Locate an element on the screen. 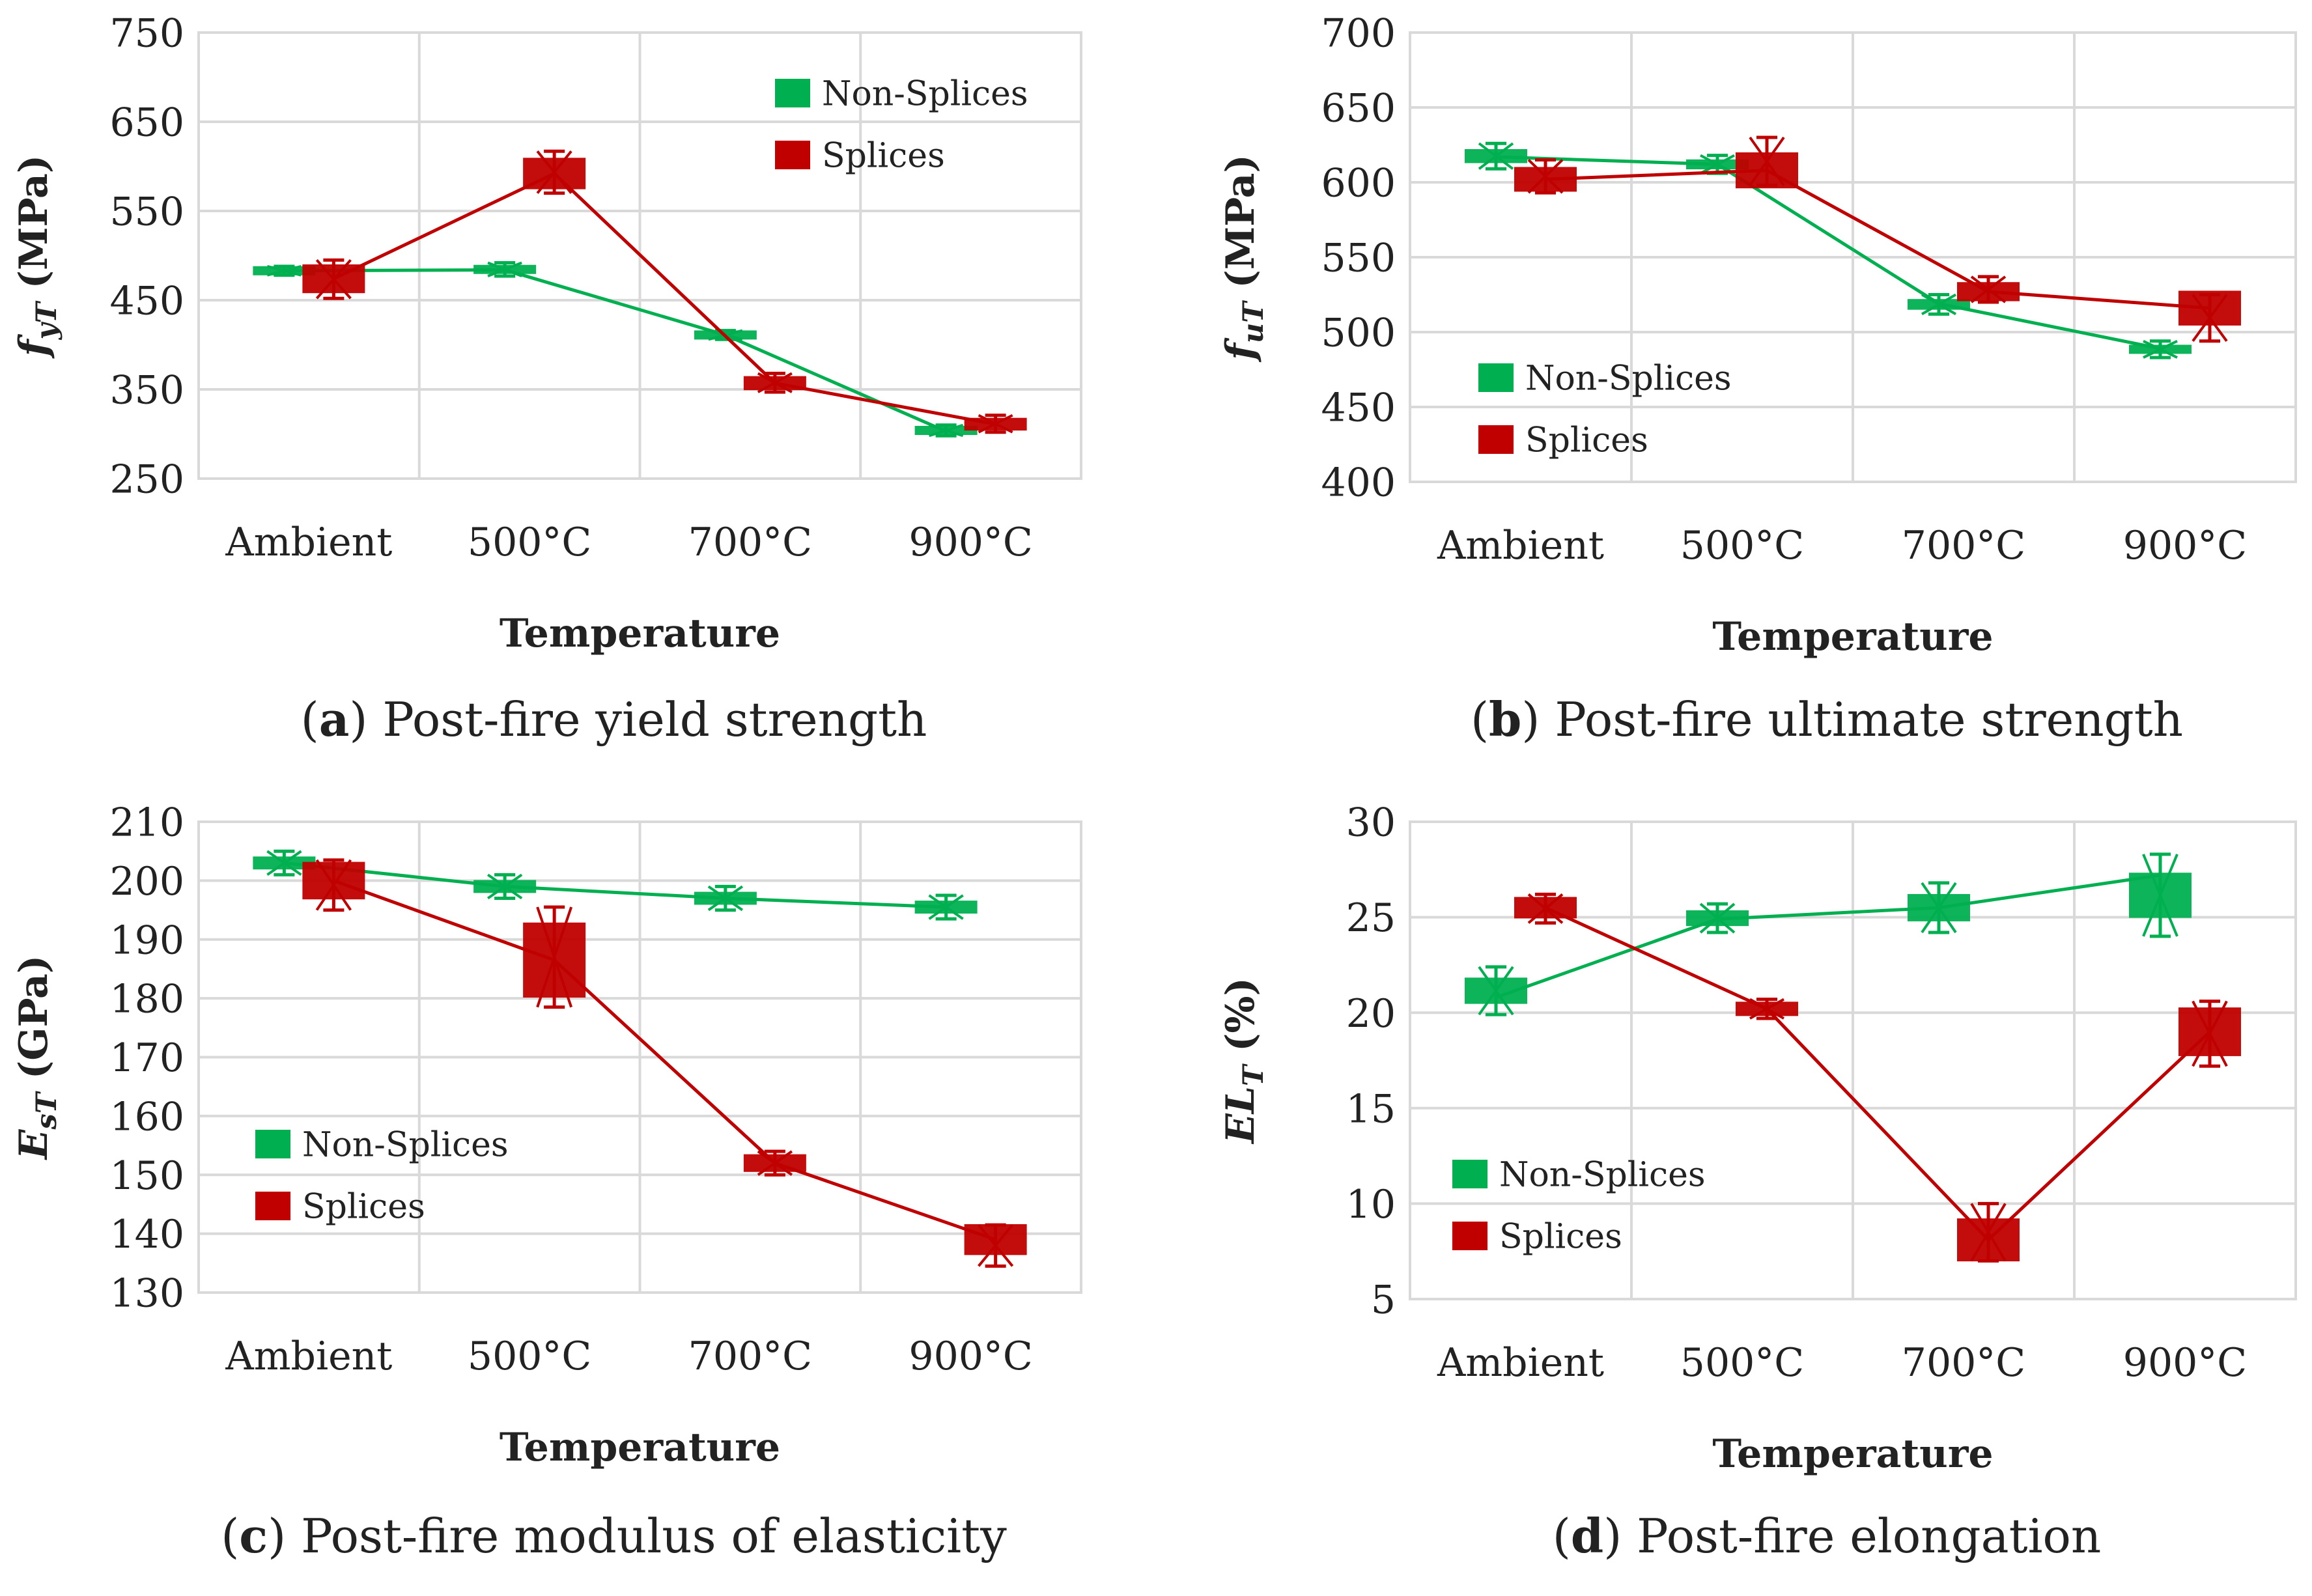  y-tick-label: 200 is located at coordinates (146, 882).